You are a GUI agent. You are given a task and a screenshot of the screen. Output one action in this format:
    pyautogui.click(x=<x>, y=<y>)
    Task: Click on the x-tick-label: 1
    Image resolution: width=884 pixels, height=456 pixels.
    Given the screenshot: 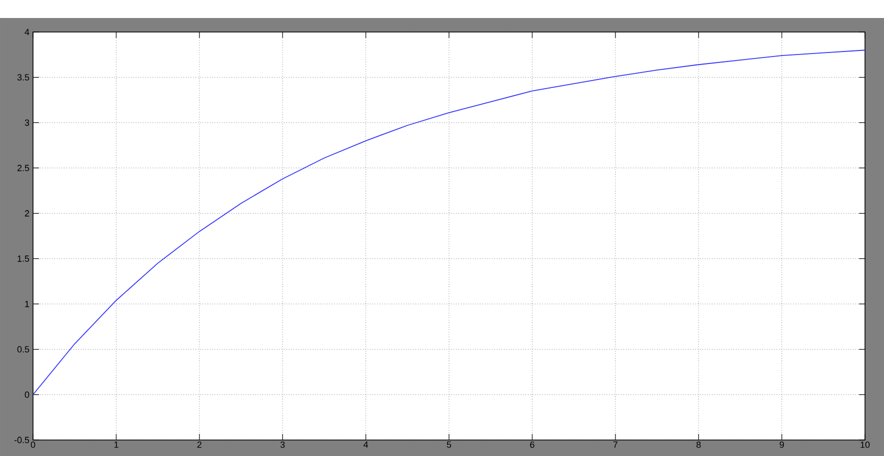 What is the action you would take?
    pyautogui.click(x=116, y=445)
    